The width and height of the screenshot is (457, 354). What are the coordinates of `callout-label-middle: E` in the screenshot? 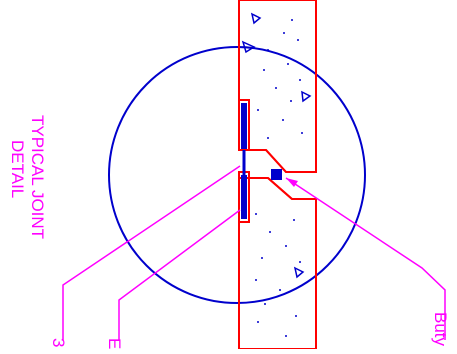 It's located at (114, 343).